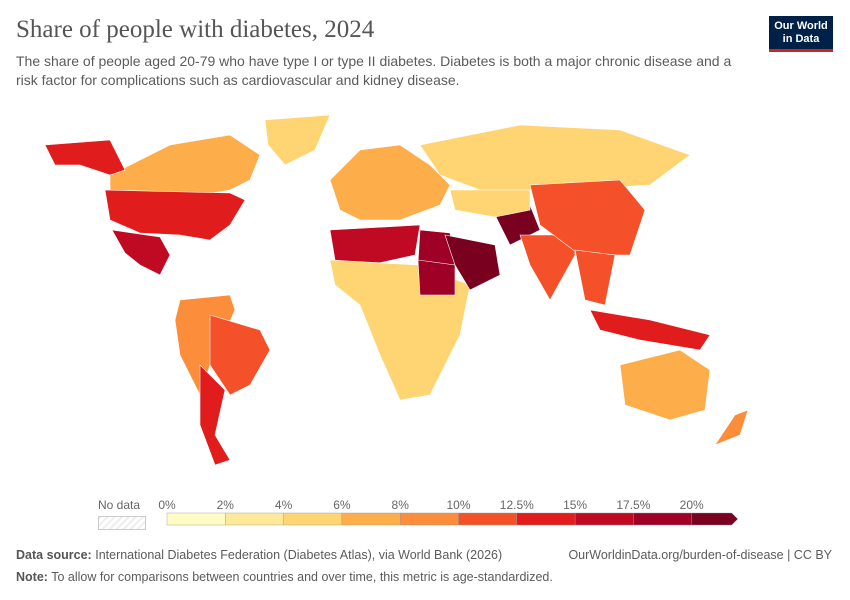 The image size is (850, 600). Describe the element at coordinates (458, 505) in the screenshot. I see `legend-tick-label: 10%` at that location.